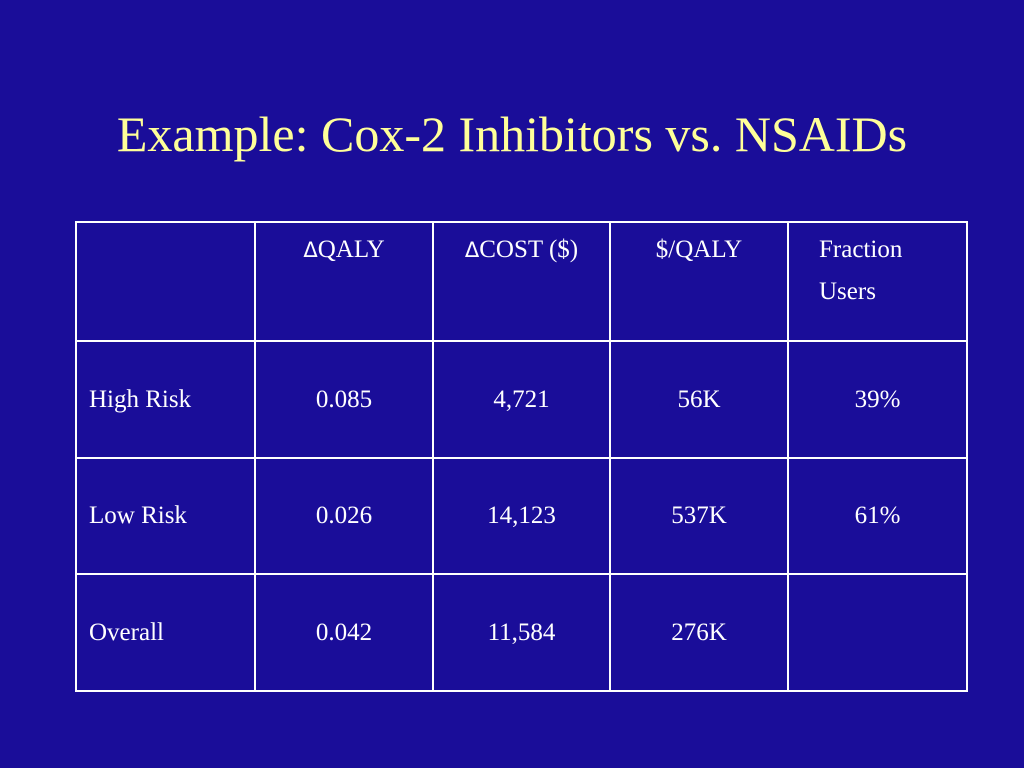  I want to click on table-header-row: ΔQALY ΔCOST ($) $/QALY Fraction Users, so click(521, 281).